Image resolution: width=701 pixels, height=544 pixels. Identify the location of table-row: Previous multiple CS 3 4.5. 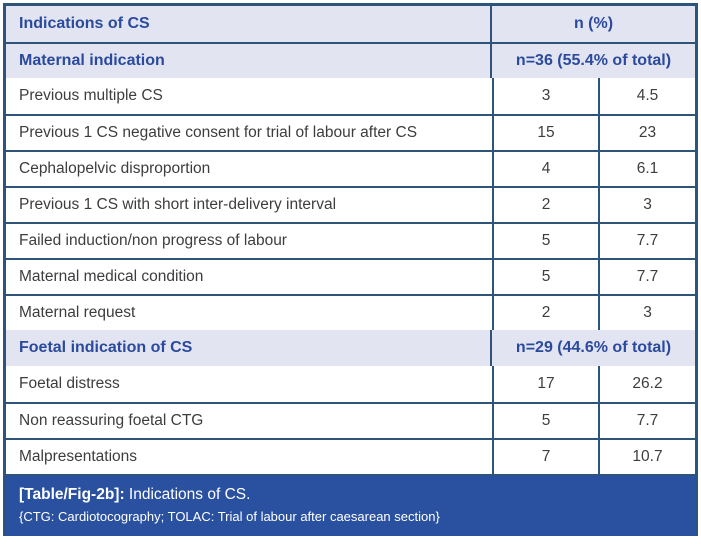
(350, 96).